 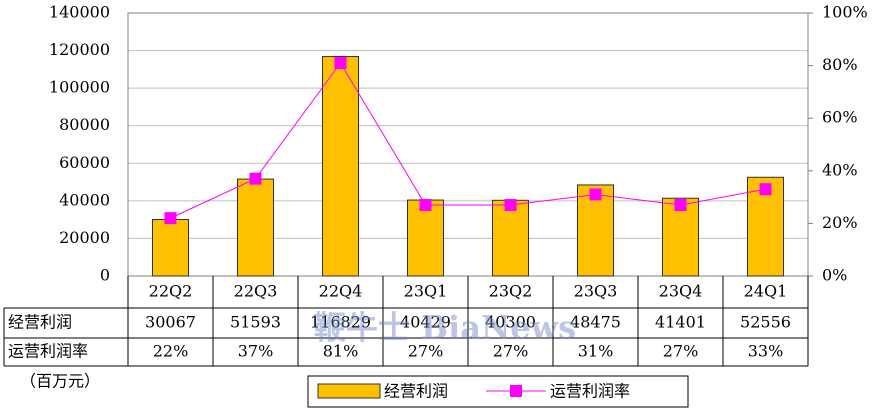 What do you see at coordinates (255, 322) in the screenshot?
I see `table-value: 51593` at bounding box center [255, 322].